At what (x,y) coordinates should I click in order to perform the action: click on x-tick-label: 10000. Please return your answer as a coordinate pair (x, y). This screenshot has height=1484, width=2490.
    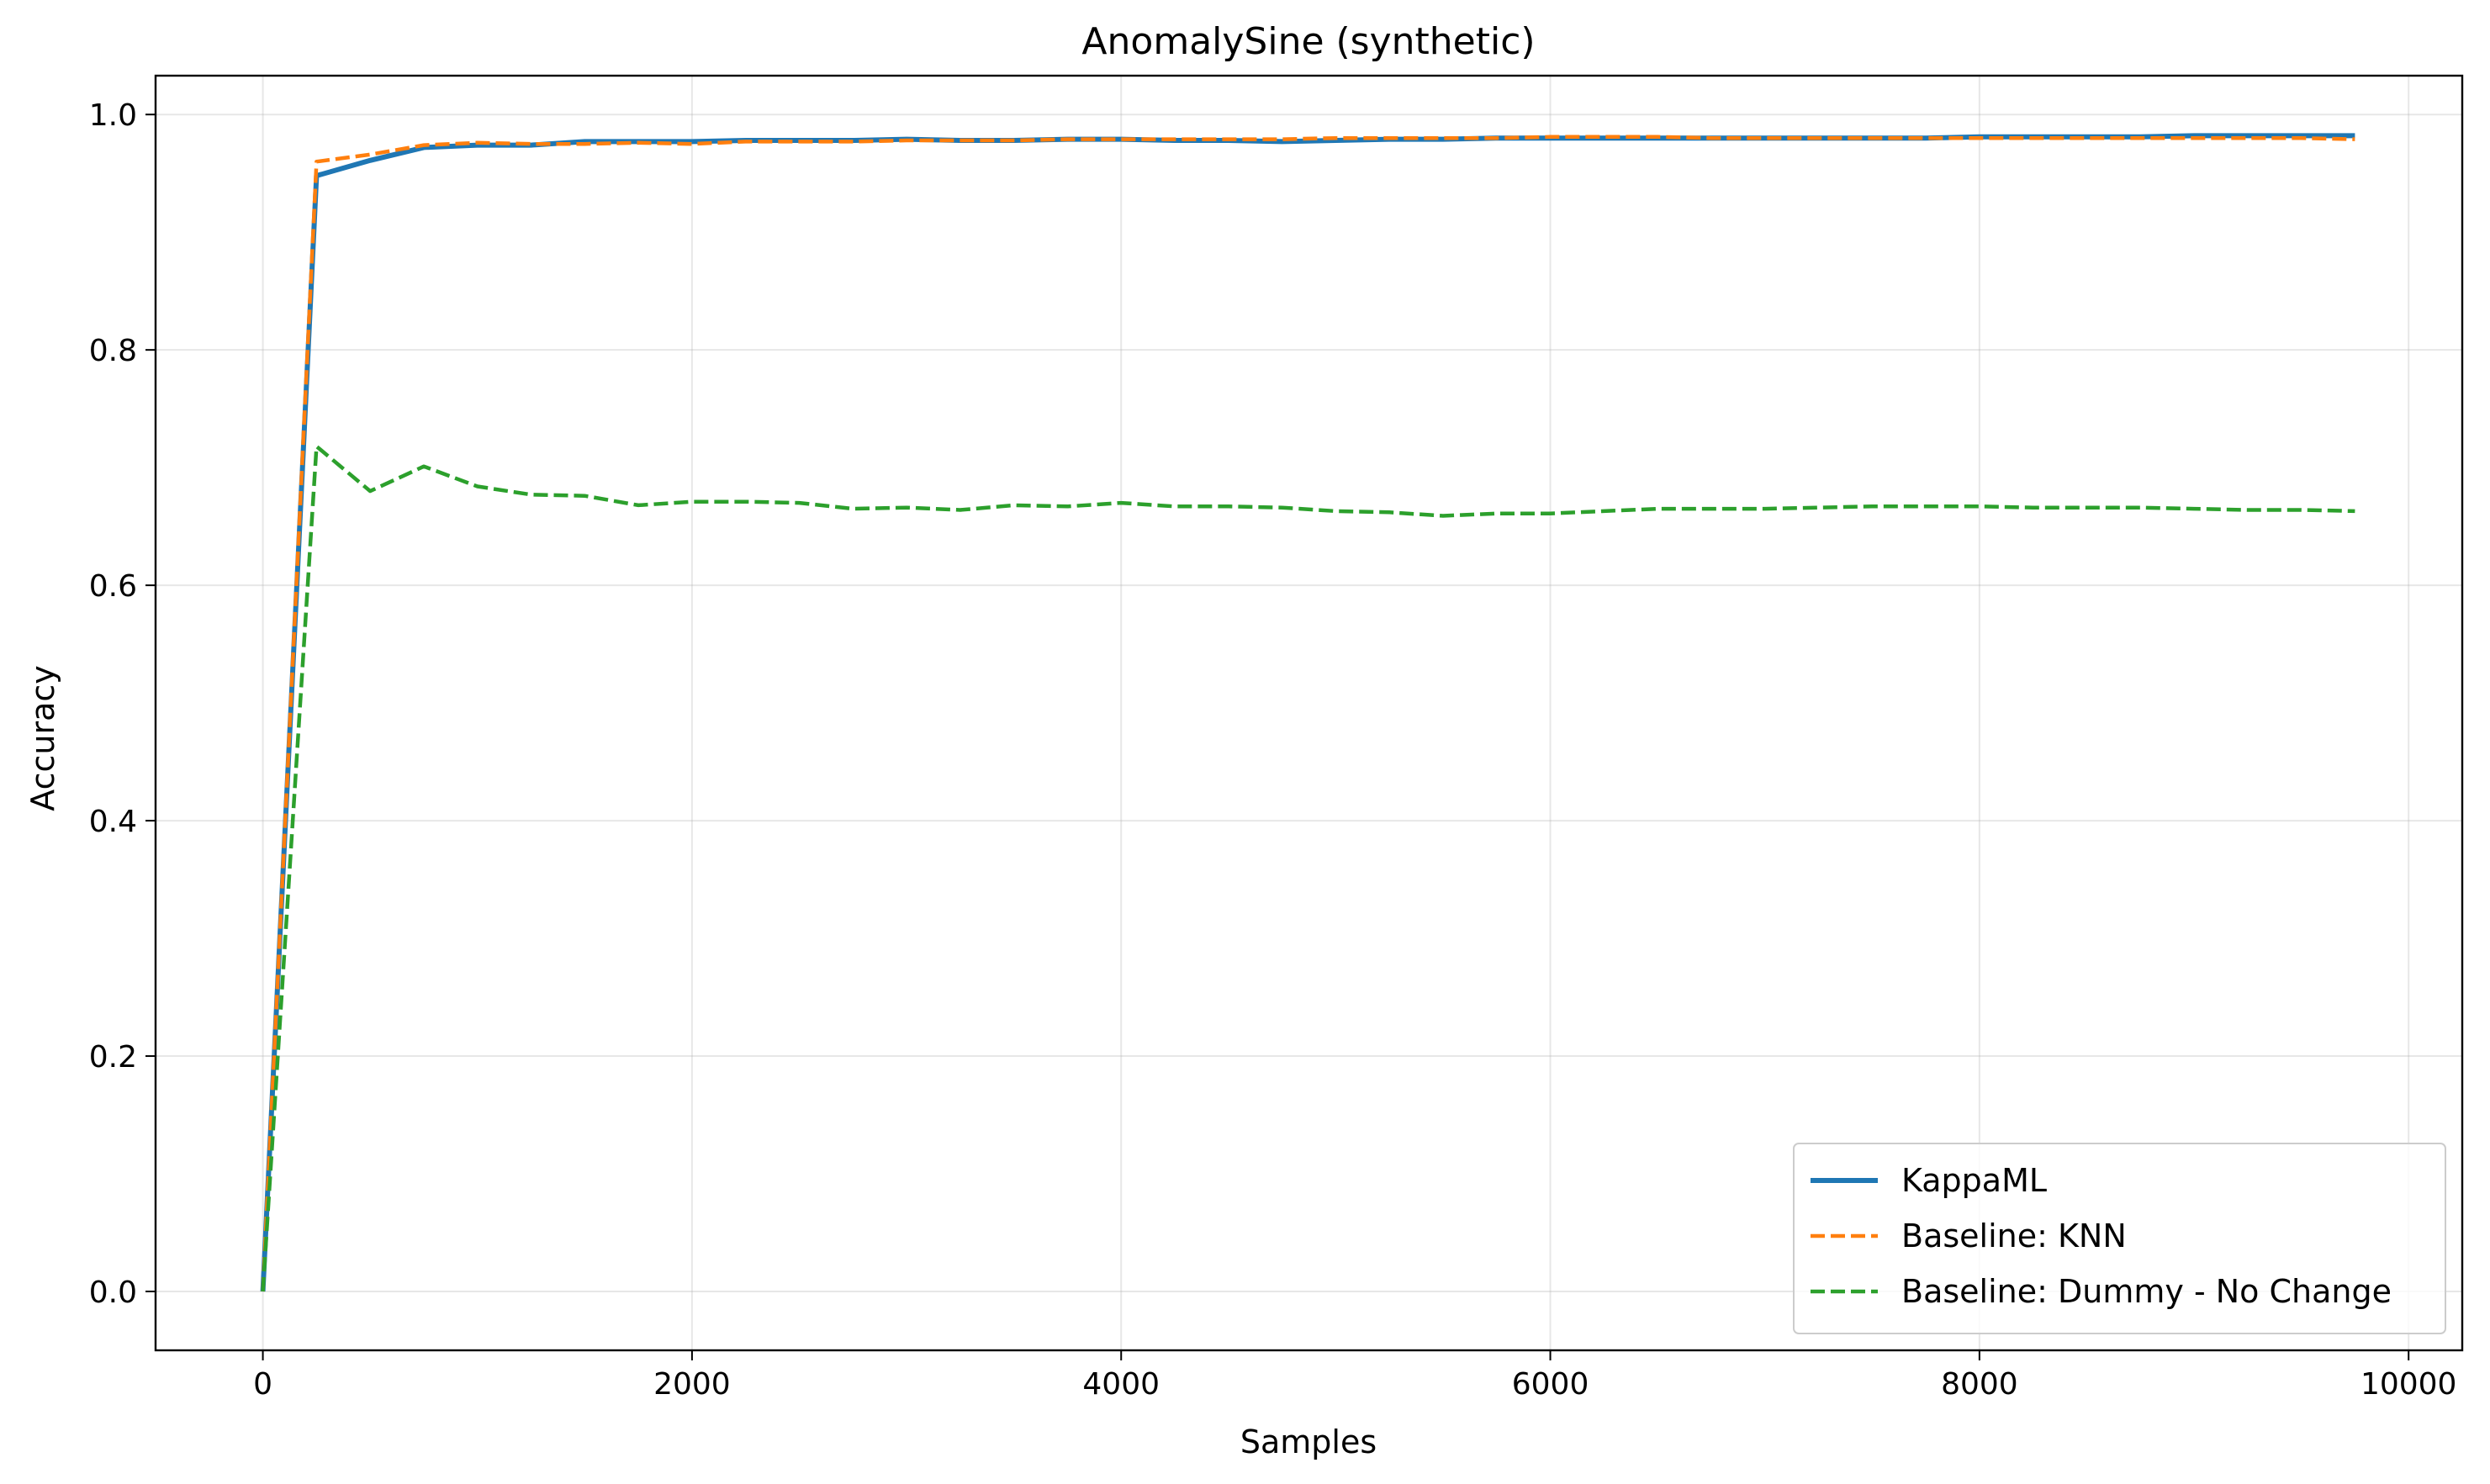
    Looking at the image, I should click on (2408, 1384).